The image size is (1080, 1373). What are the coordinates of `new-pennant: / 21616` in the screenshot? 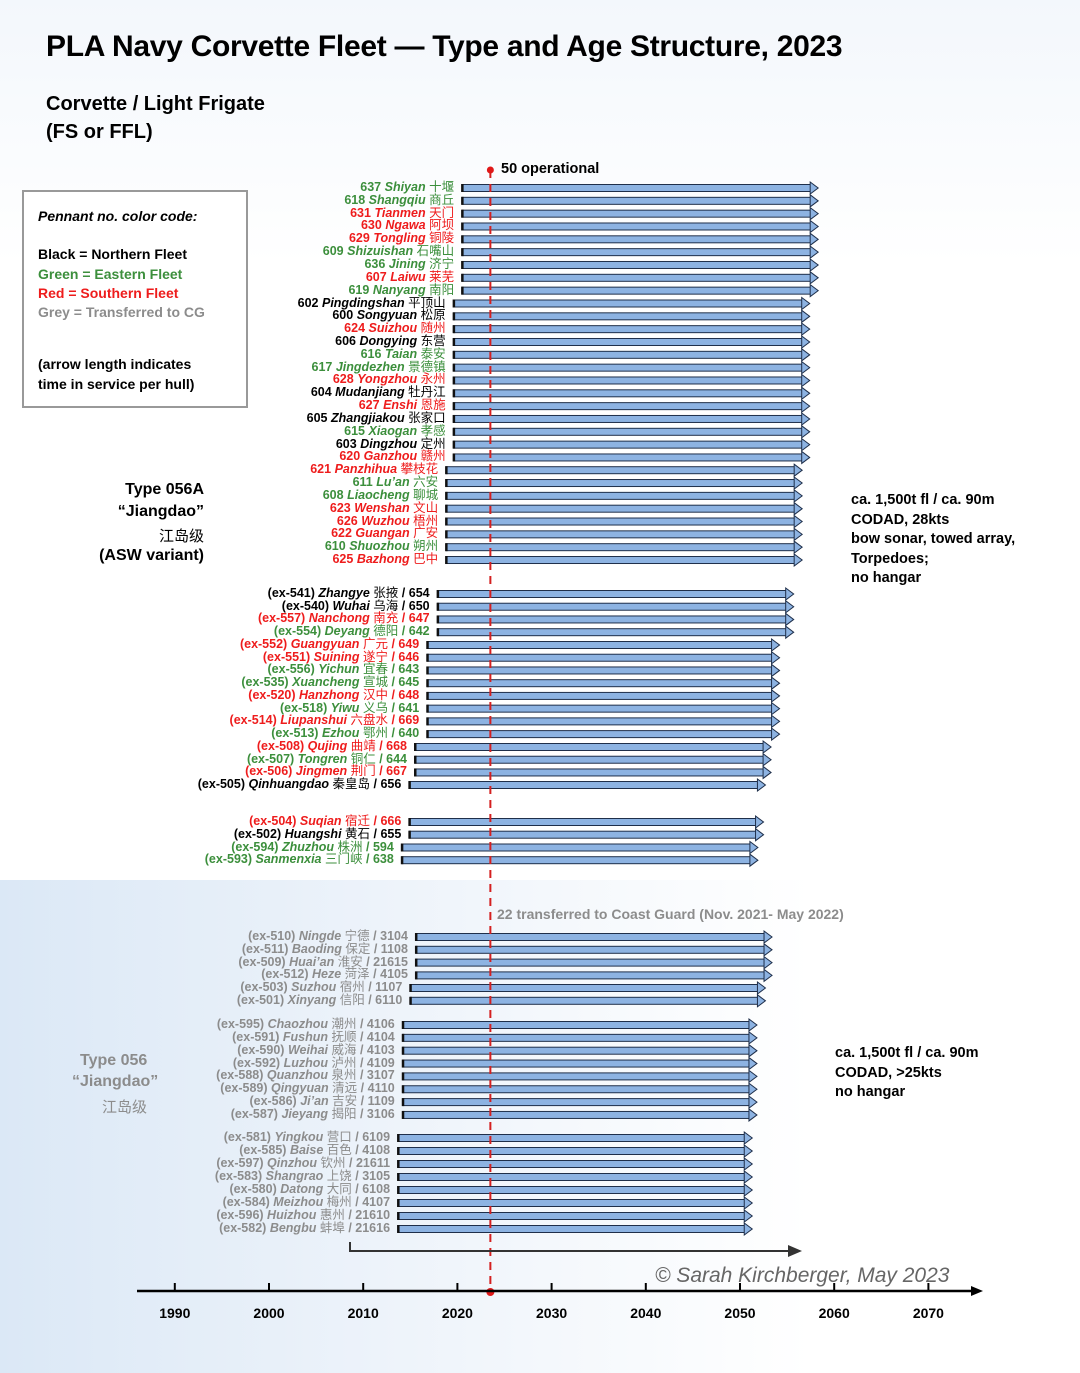 It's located at (369, 1228).